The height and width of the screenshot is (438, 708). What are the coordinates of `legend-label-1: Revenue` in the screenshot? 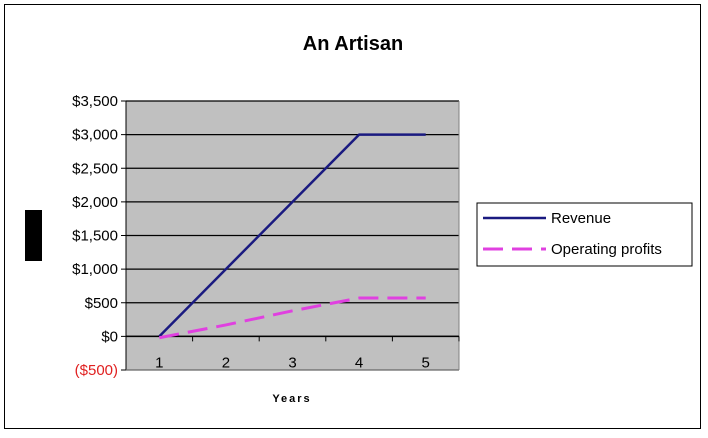 It's located at (581, 218).